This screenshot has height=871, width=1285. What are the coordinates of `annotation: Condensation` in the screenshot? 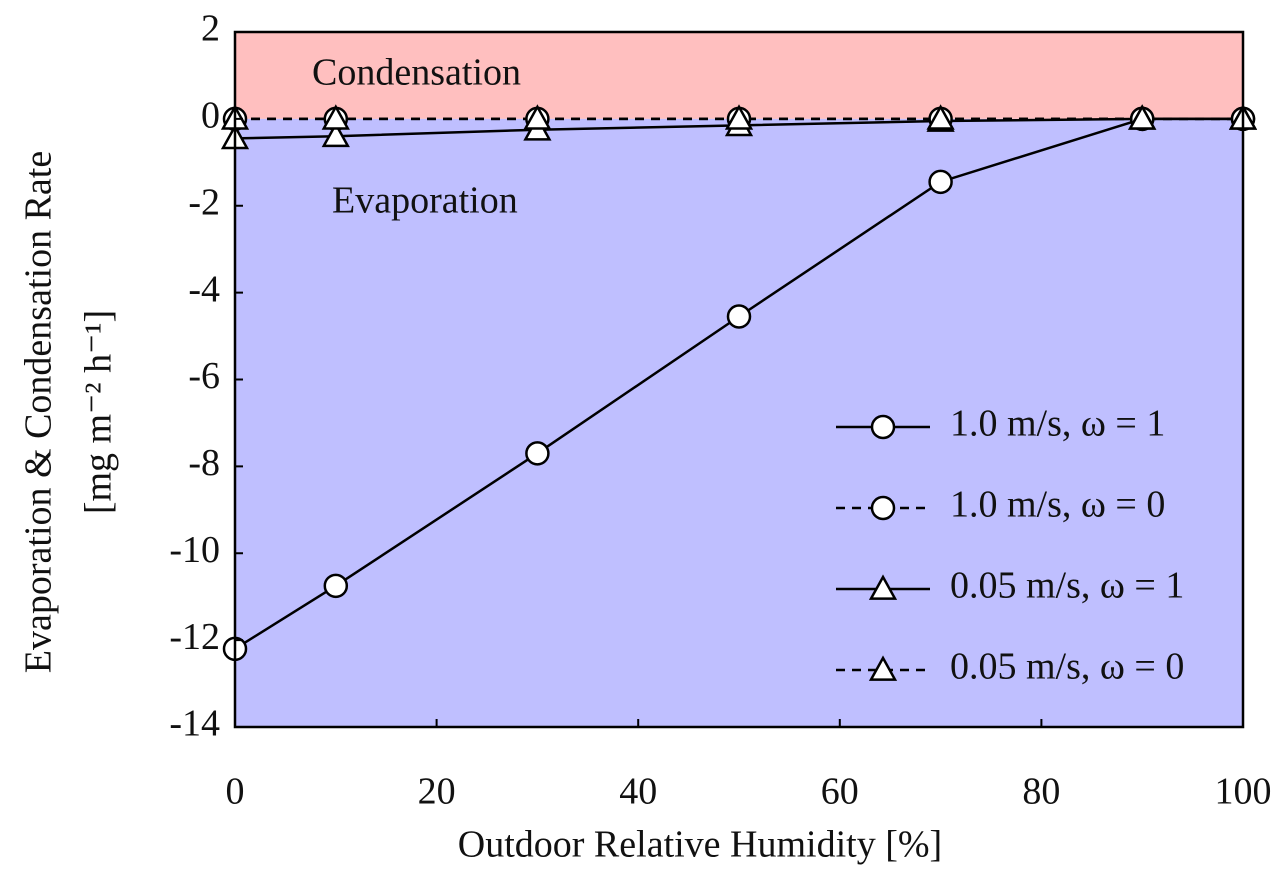 It's located at (416, 73).